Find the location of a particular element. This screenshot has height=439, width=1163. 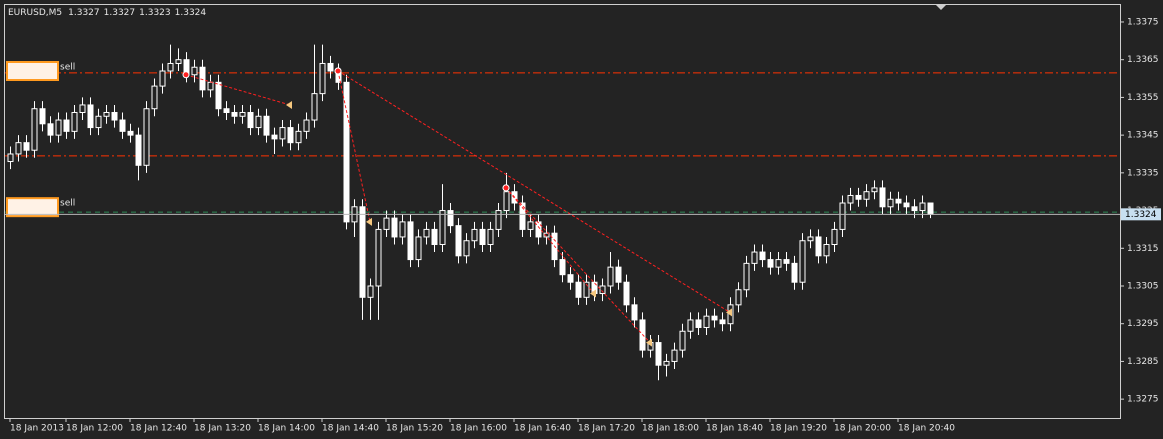

y-tick-label: 1.3305 is located at coordinates (1143, 286).